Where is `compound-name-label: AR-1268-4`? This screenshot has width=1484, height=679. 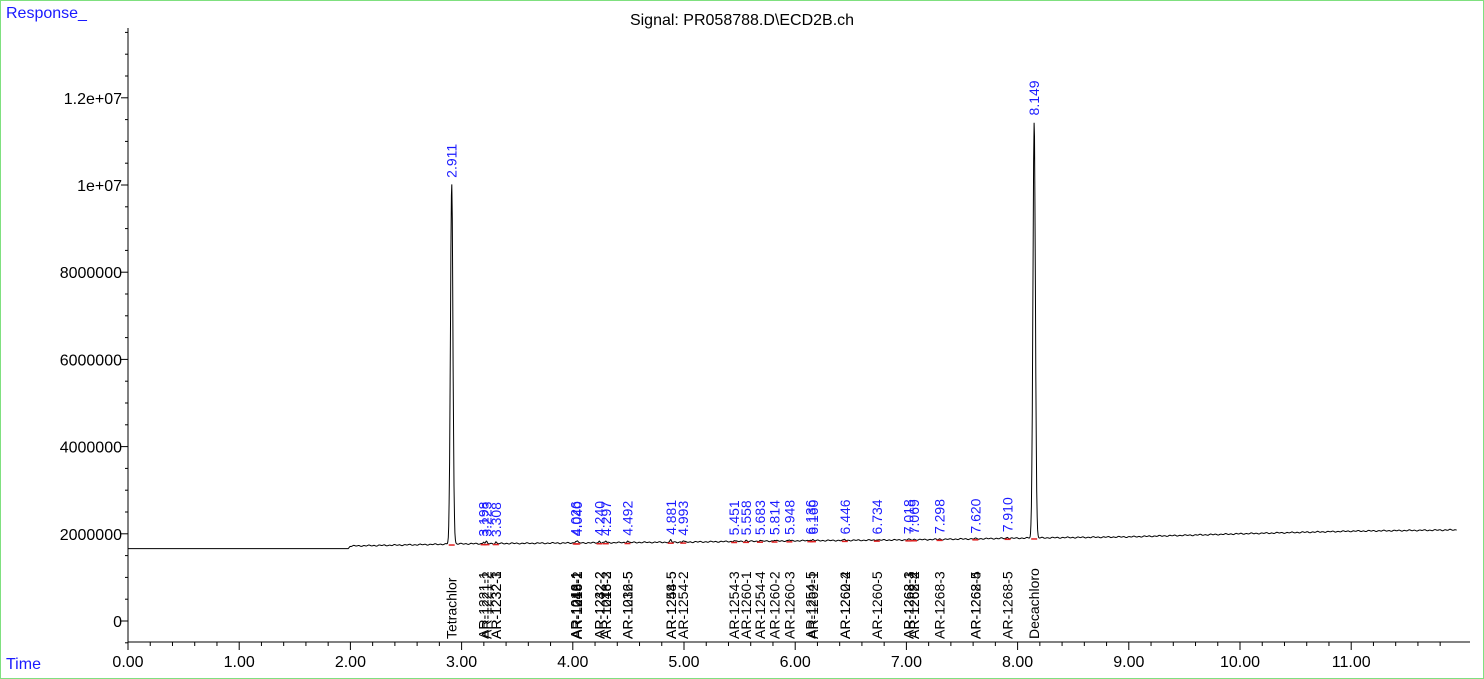
compound-name-label: AR-1268-4 is located at coordinates (975, 605).